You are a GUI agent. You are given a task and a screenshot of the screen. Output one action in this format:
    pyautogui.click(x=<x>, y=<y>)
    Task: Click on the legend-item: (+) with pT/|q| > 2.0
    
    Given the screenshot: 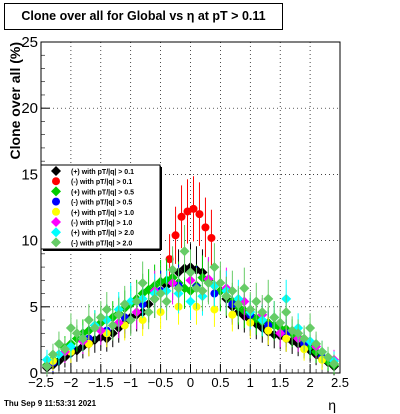 What is the action you would take?
    pyautogui.click(x=92, y=232)
    